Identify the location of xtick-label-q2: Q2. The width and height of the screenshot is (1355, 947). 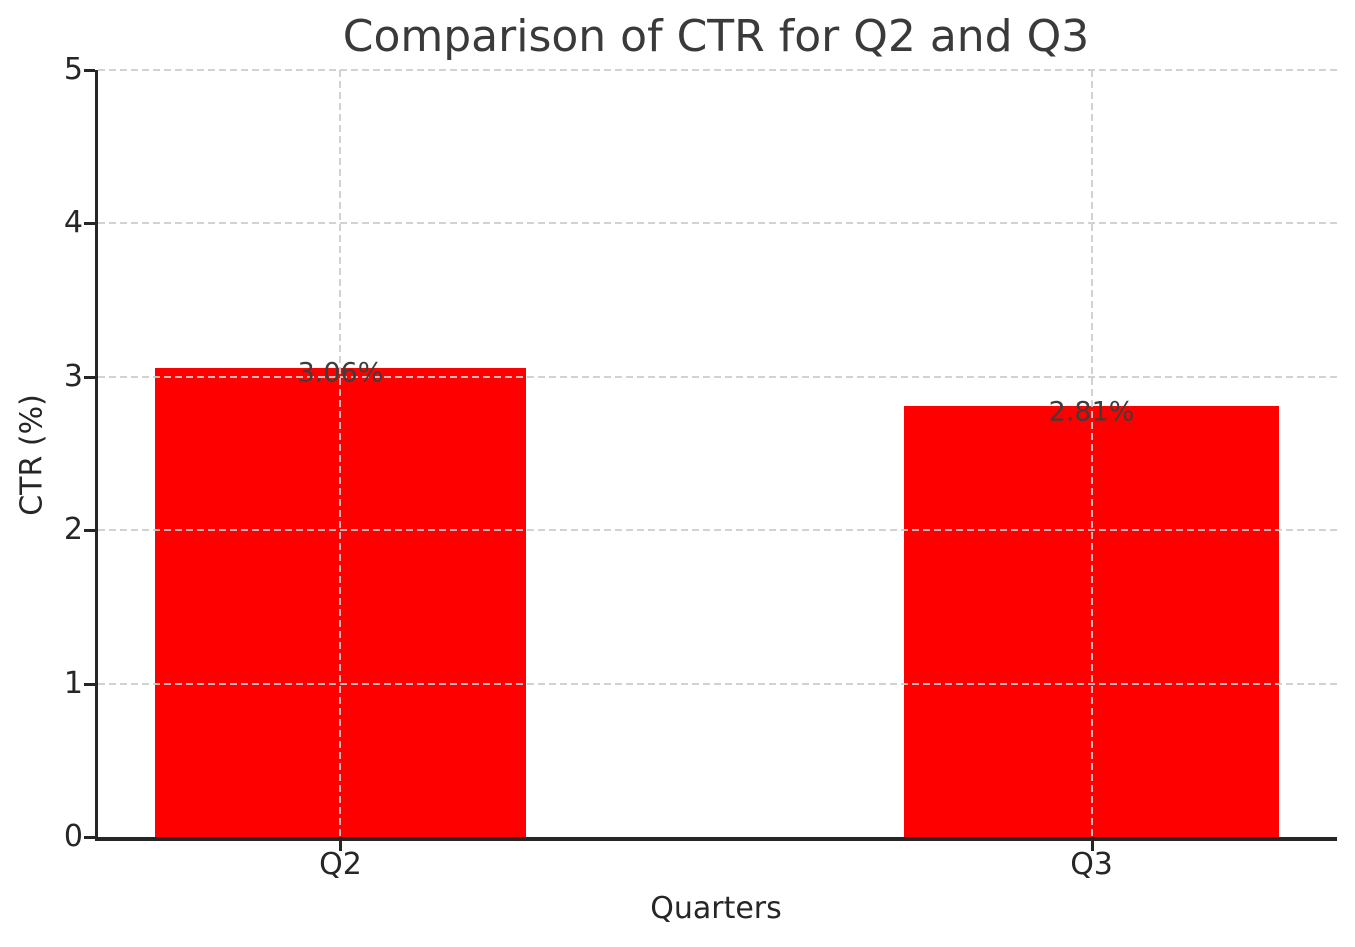
(340, 864).